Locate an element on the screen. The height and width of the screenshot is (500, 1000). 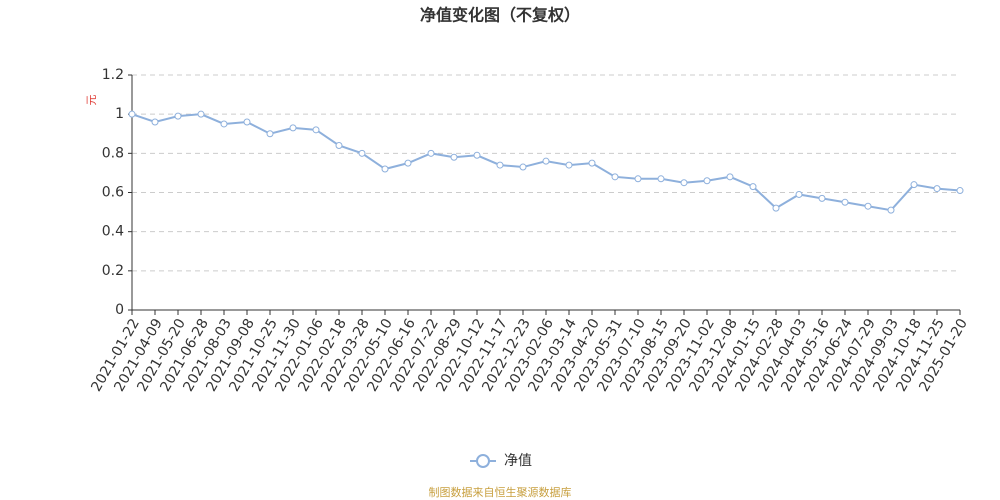
legend-label: 净值 is located at coordinates (518, 461).